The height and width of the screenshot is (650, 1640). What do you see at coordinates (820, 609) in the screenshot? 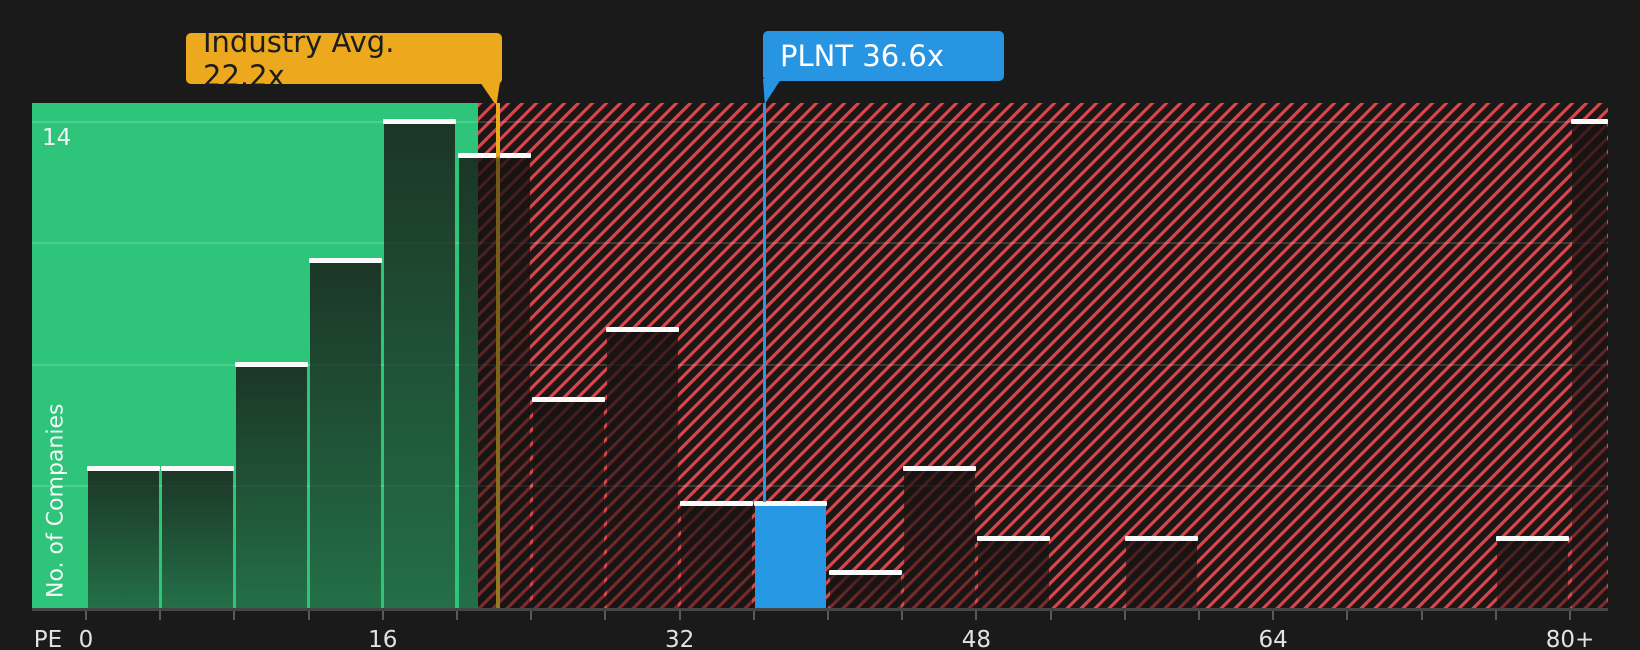
I see `x-axis-line` at bounding box center [820, 609].